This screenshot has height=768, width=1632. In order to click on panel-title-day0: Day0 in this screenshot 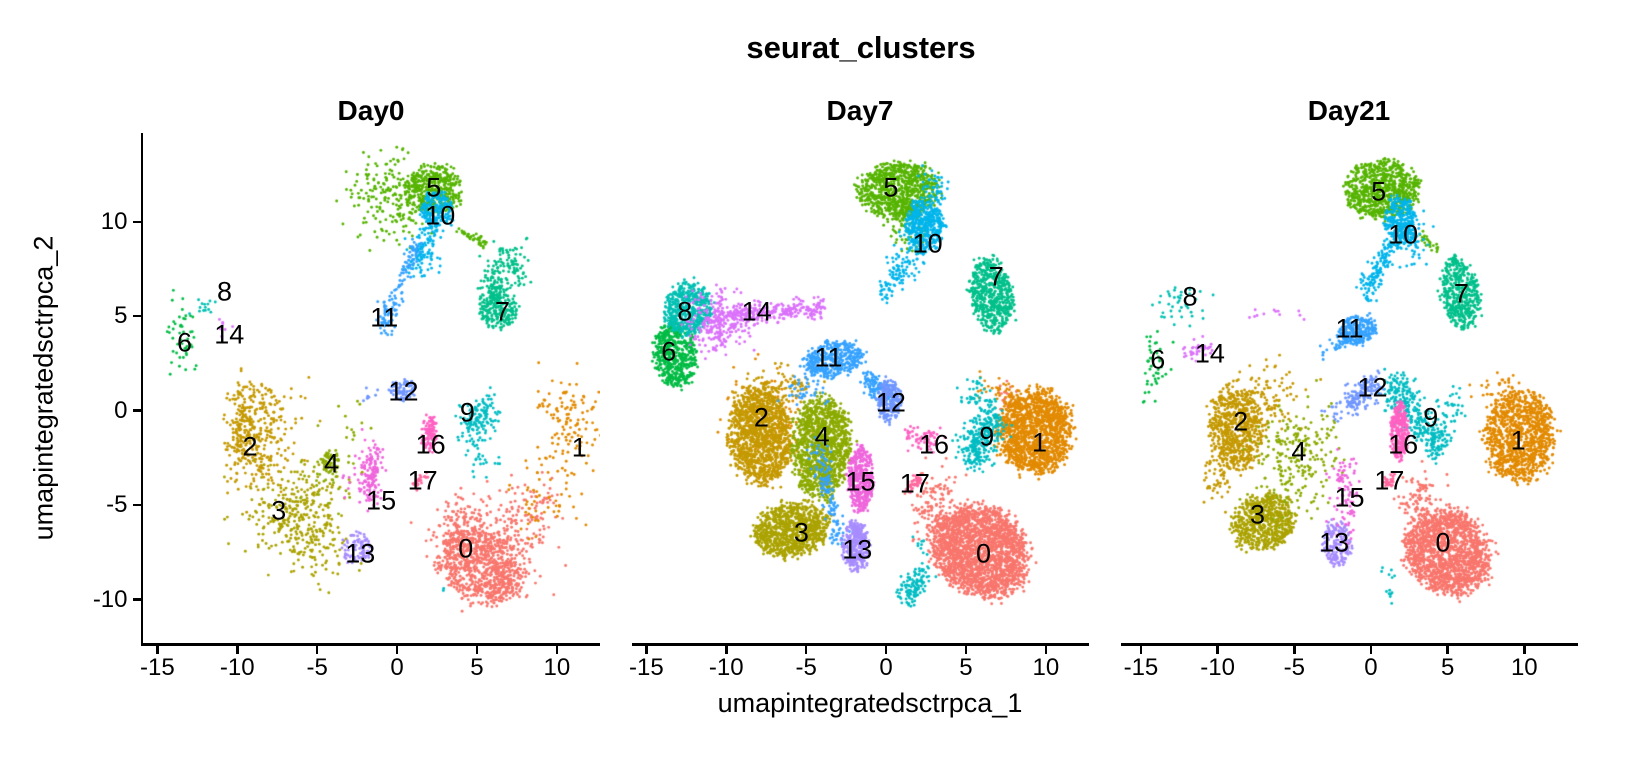, I will do `click(371, 110)`.